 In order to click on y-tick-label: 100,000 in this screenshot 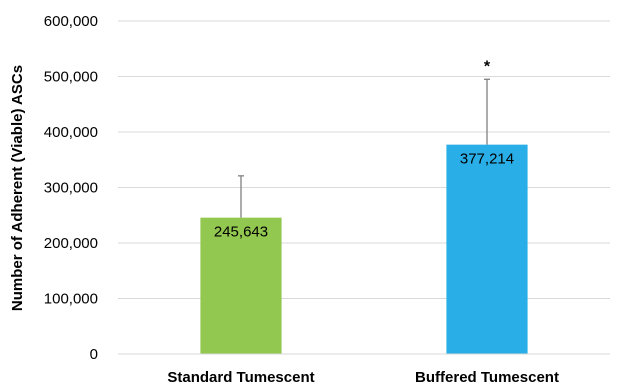, I will do `click(71, 299)`.